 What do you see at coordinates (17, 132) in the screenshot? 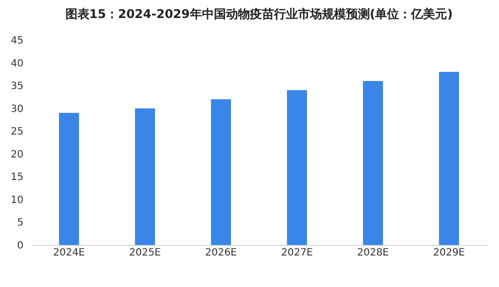
I see `y-tick-label: 25` at bounding box center [17, 132].